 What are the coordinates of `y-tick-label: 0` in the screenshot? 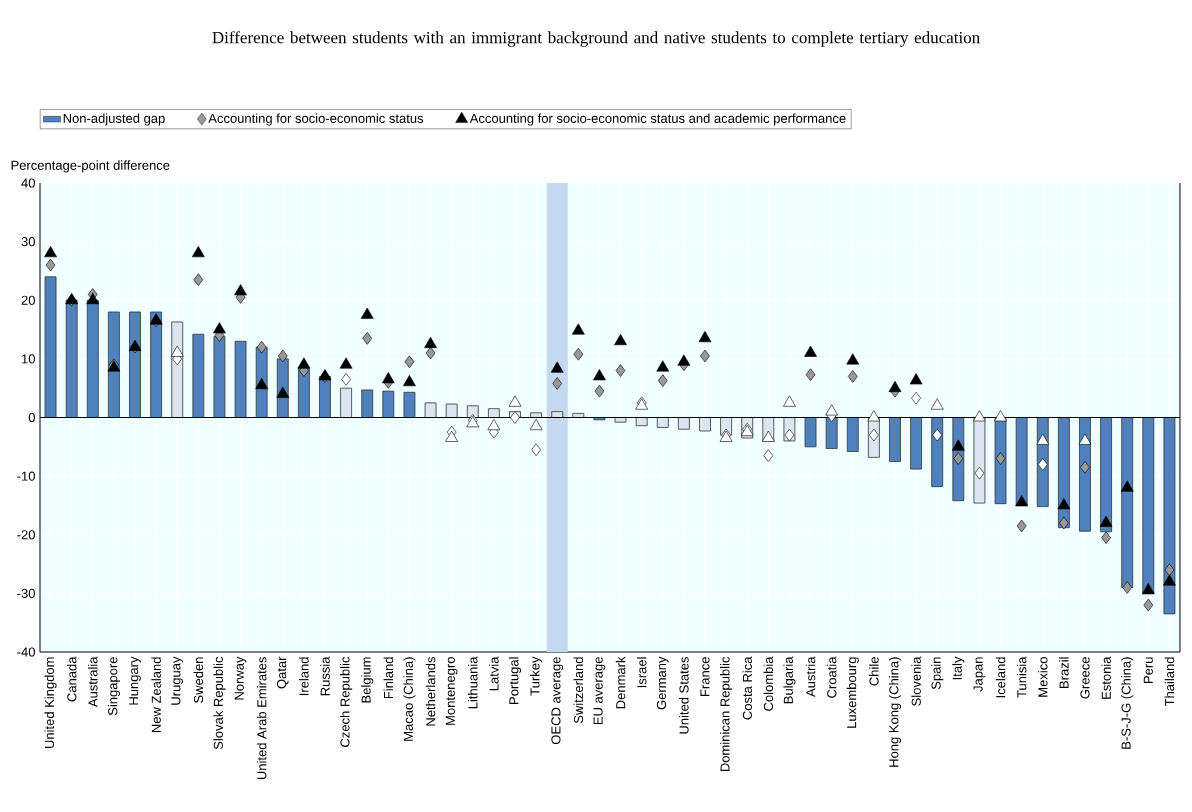 It's located at (31, 417).